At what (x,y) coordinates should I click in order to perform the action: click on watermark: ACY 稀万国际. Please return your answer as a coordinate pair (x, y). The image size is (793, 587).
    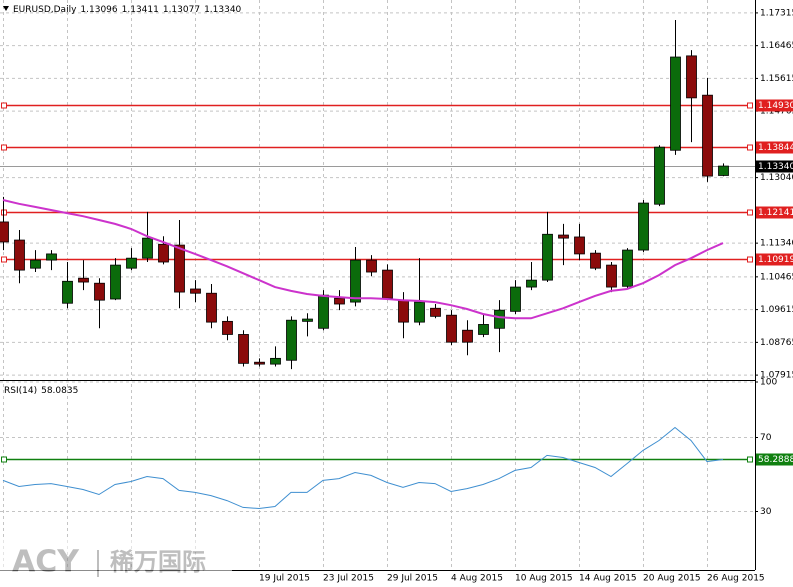
    Looking at the image, I should click on (116, 563).